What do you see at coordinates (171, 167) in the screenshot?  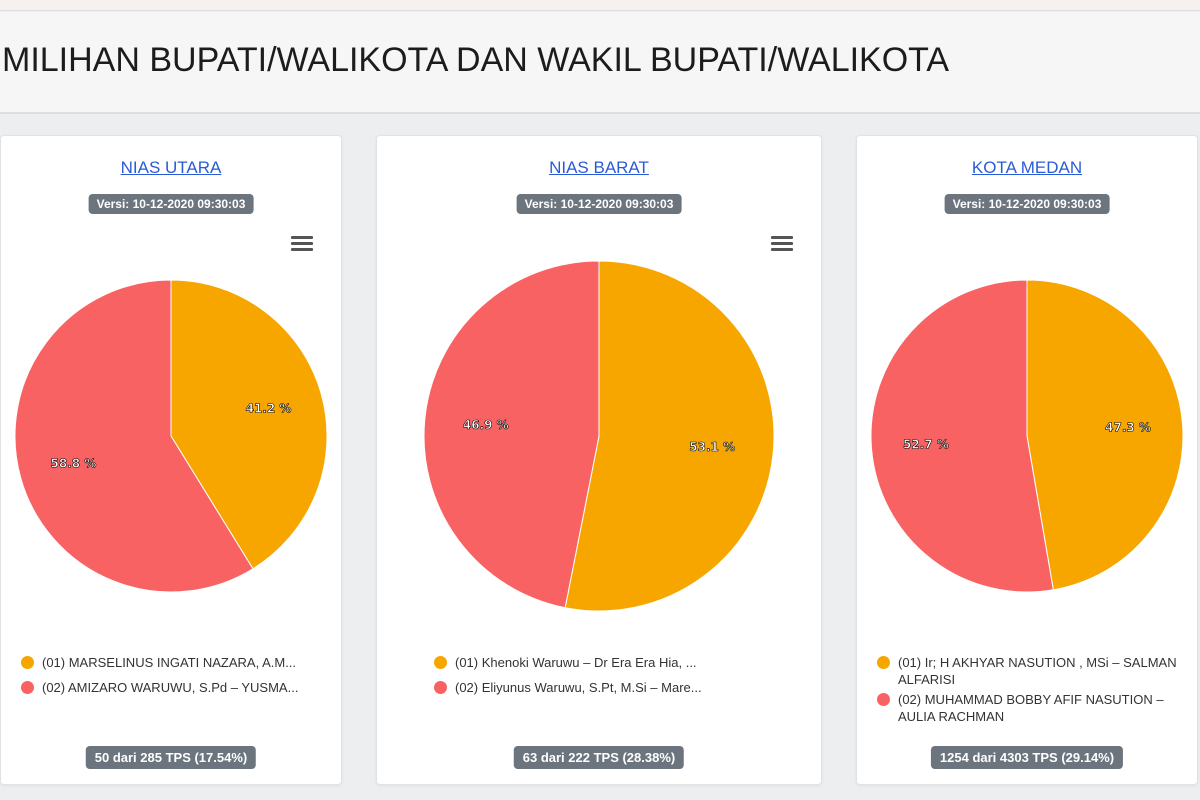 I see `region-link: NIAS UTARA` at bounding box center [171, 167].